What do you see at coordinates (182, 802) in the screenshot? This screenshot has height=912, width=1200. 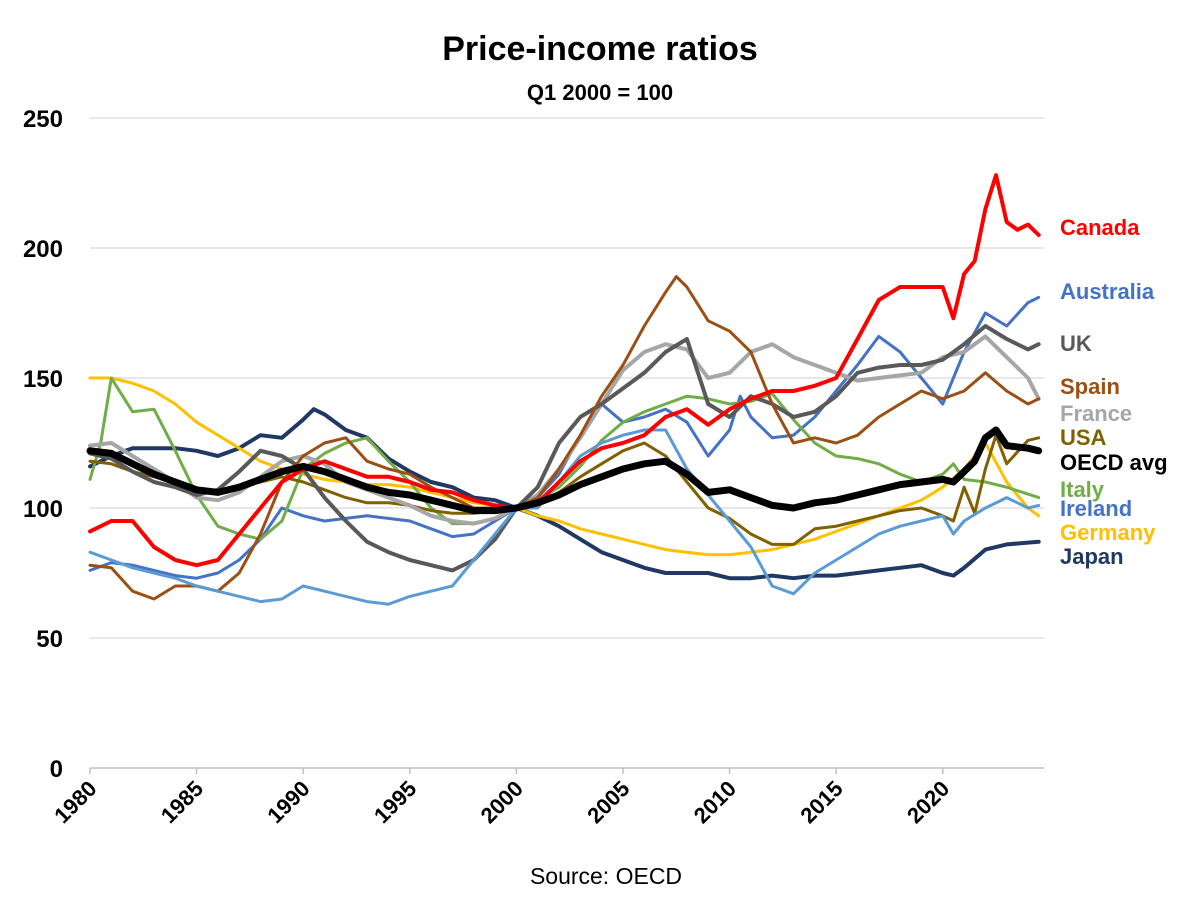 I see `x-tick-label-1985: 1985` at bounding box center [182, 802].